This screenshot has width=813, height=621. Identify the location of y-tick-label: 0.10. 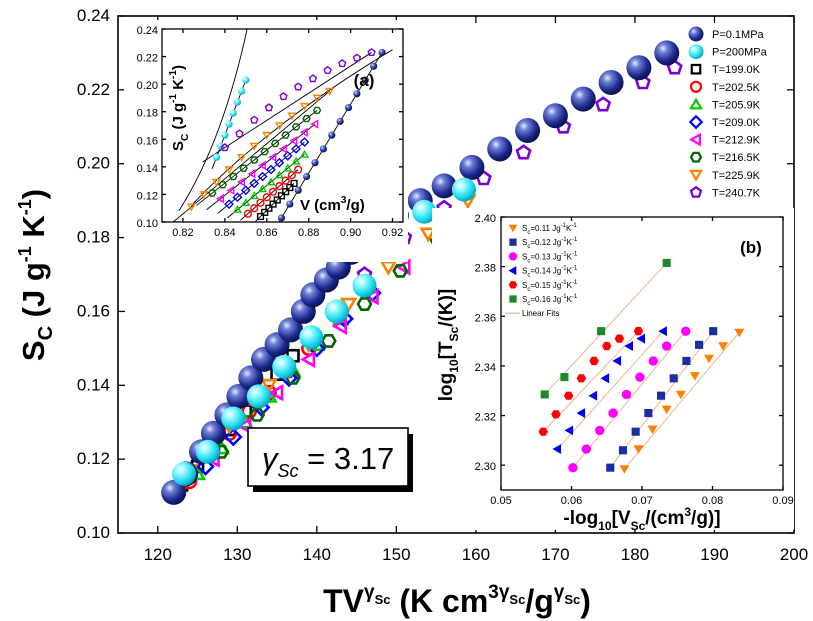
(93, 532).